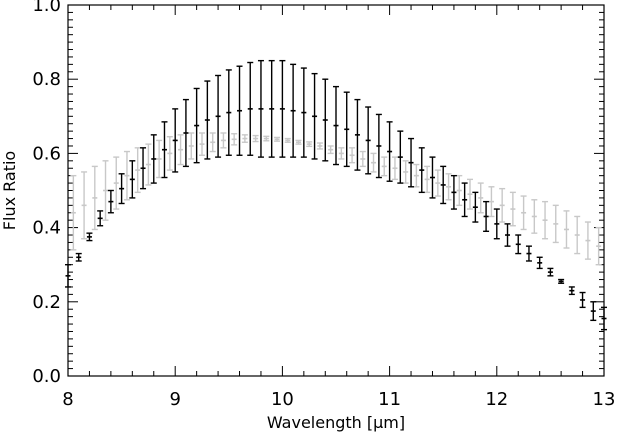 Image resolution: width=617 pixels, height=435 pixels. I want to click on x-tick-labels: 8 9 10 11 12 13, so click(338, 399).